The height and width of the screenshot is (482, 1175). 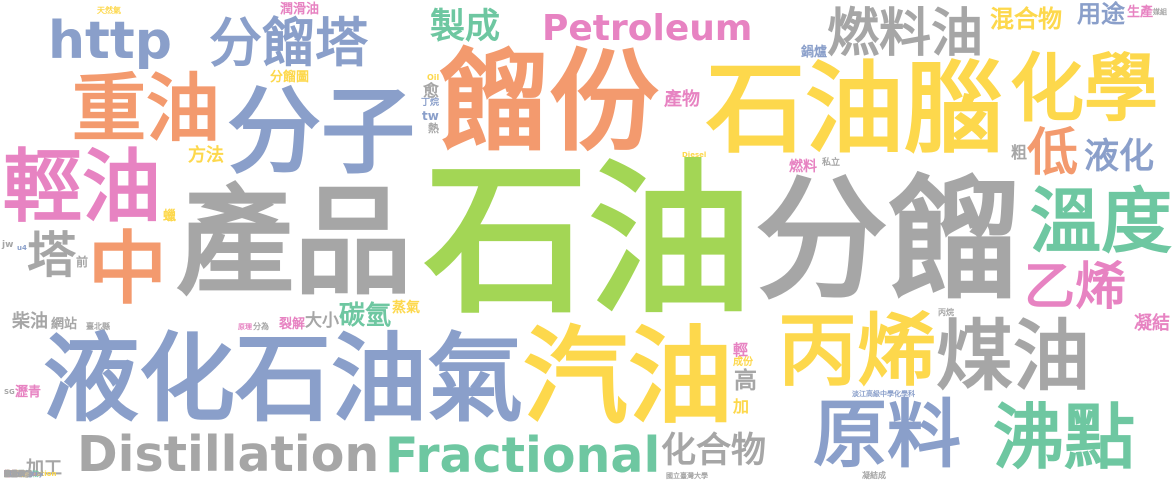 What do you see at coordinates (430, 116) in the screenshot?
I see `cloud-word: tw` at bounding box center [430, 116].